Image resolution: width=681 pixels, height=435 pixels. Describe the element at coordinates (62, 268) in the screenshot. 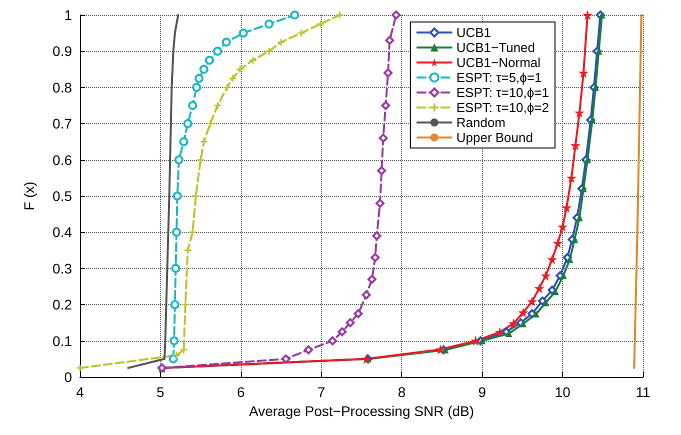

I see `y-tick-label: 0.3` at that location.